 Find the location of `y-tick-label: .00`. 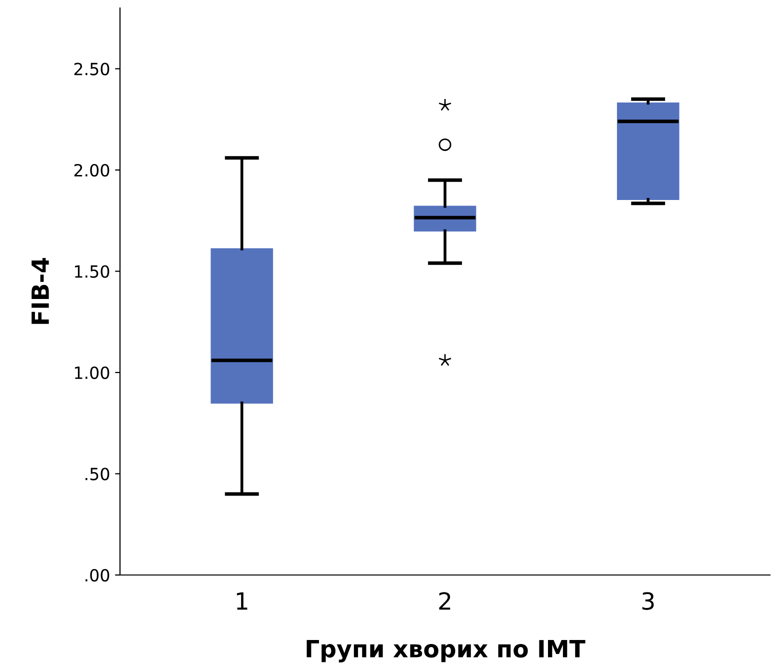

y-tick-label: .00 is located at coordinates (98, 575).